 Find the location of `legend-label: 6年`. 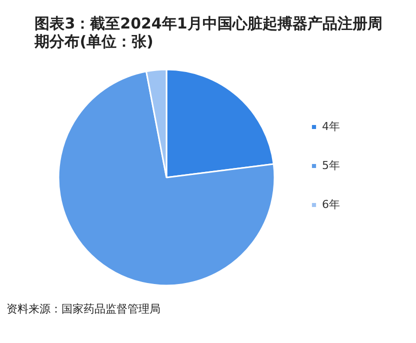

legend-label: 6年 is located at coordinates (331, 204).